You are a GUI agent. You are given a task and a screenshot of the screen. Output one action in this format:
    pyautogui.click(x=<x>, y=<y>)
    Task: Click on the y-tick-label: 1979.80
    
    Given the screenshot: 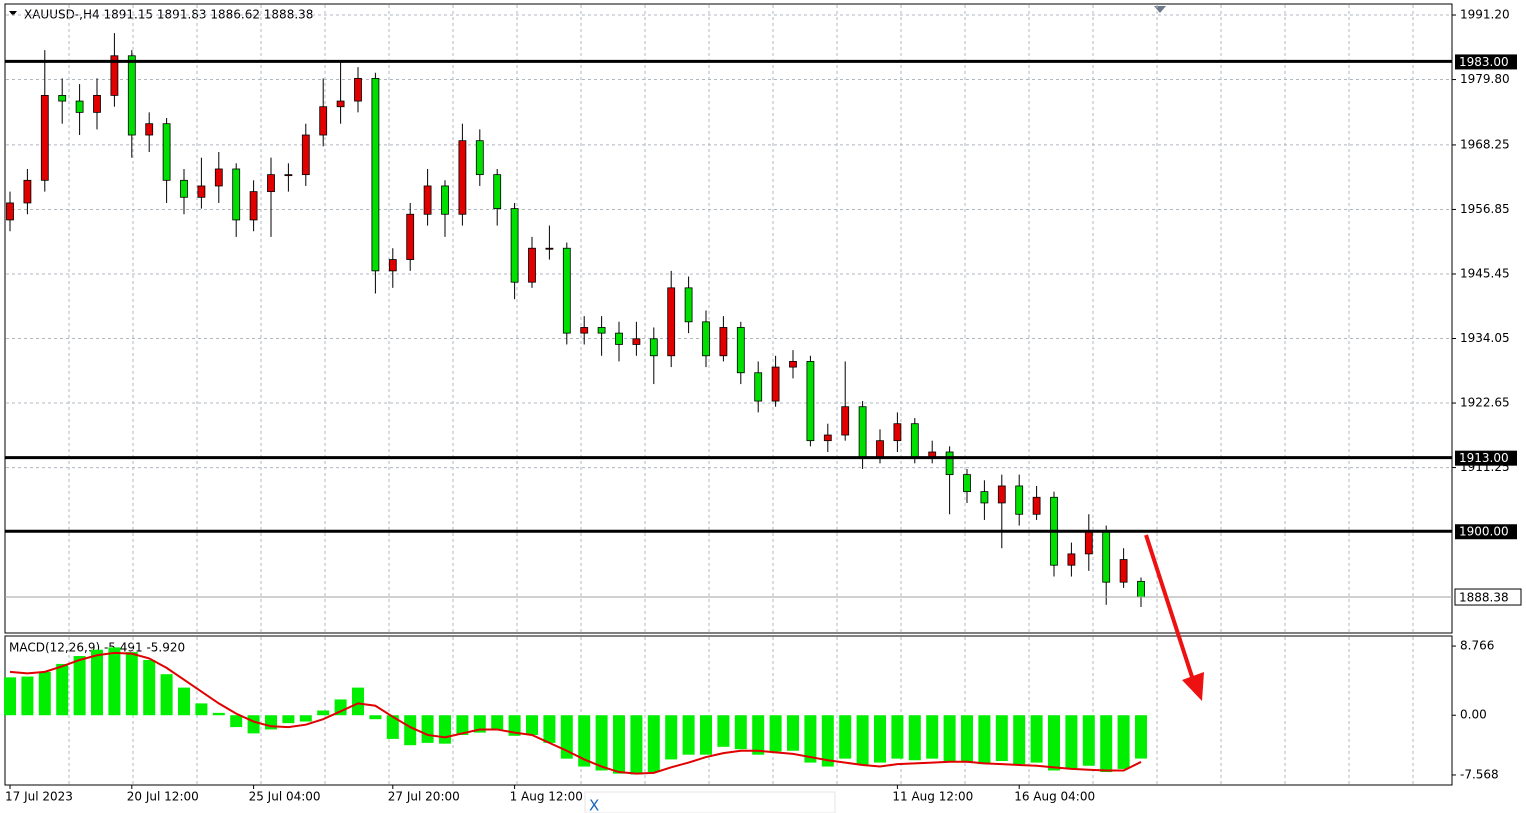 What is the action you would take?
    pyautogui.click(x=1485, y=79)
    